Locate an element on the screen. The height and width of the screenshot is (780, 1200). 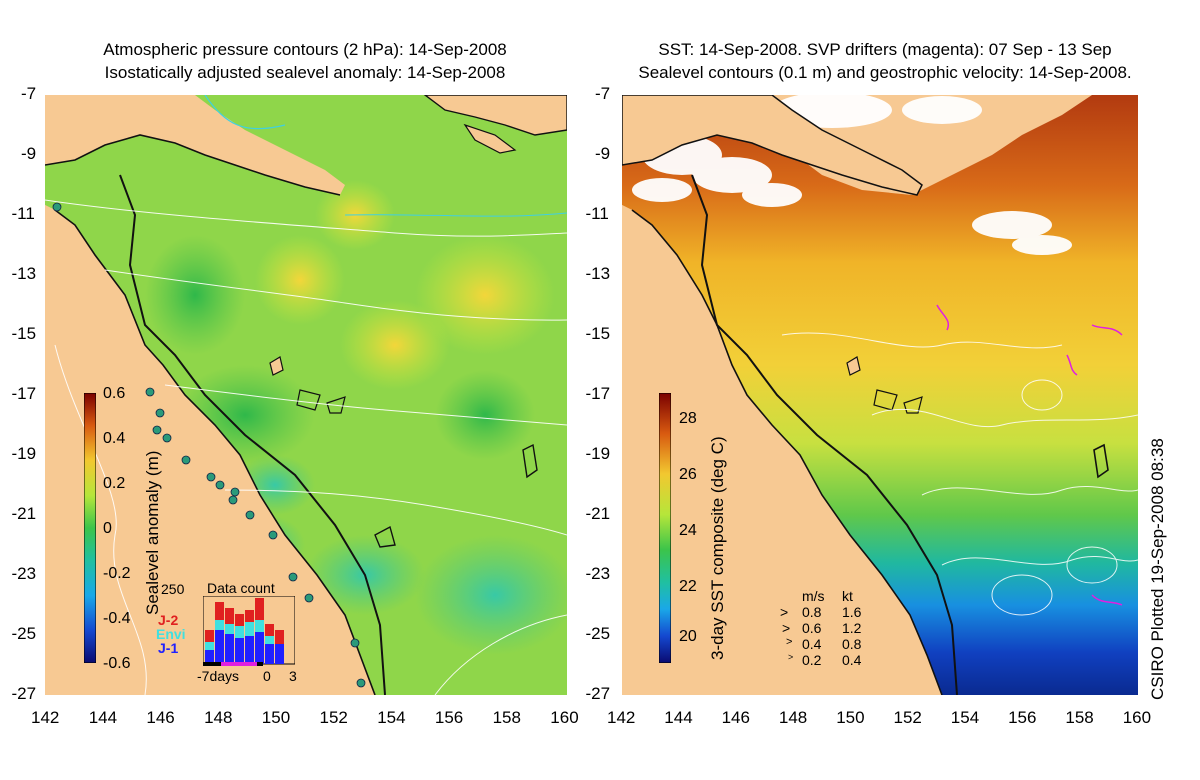
sst-tick: 20 is located at coordinates (688, 636).